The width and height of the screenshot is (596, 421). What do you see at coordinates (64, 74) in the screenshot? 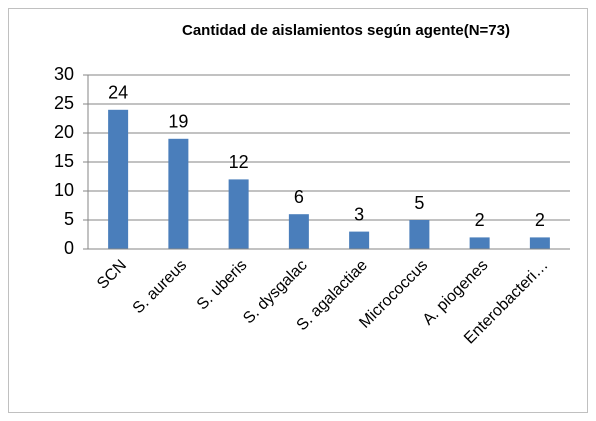
I see `y-tick-label: 30` at bounding box center [64, 74].